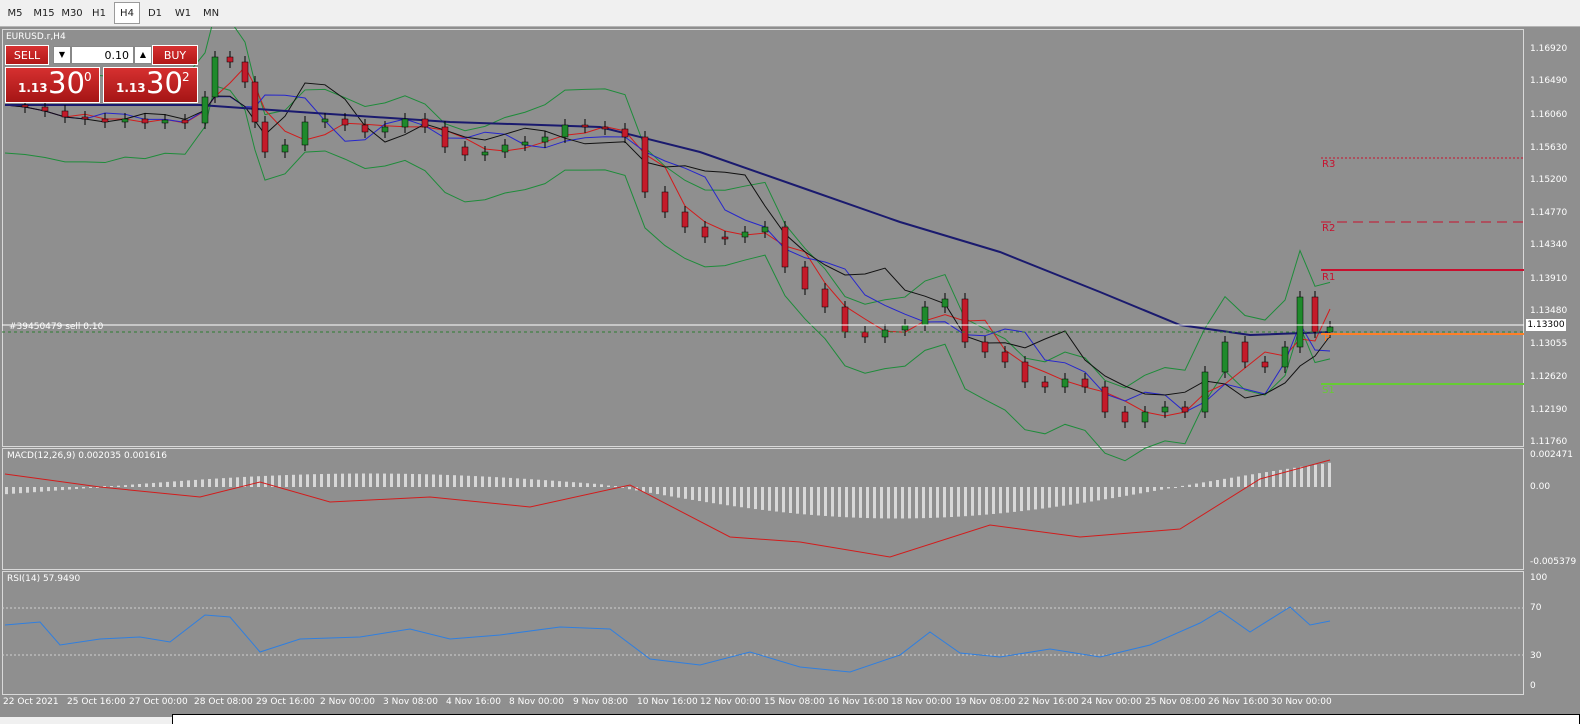 The image size is (1580, 724). I want to click on timeframe-m5: M5, so click(15, 13).